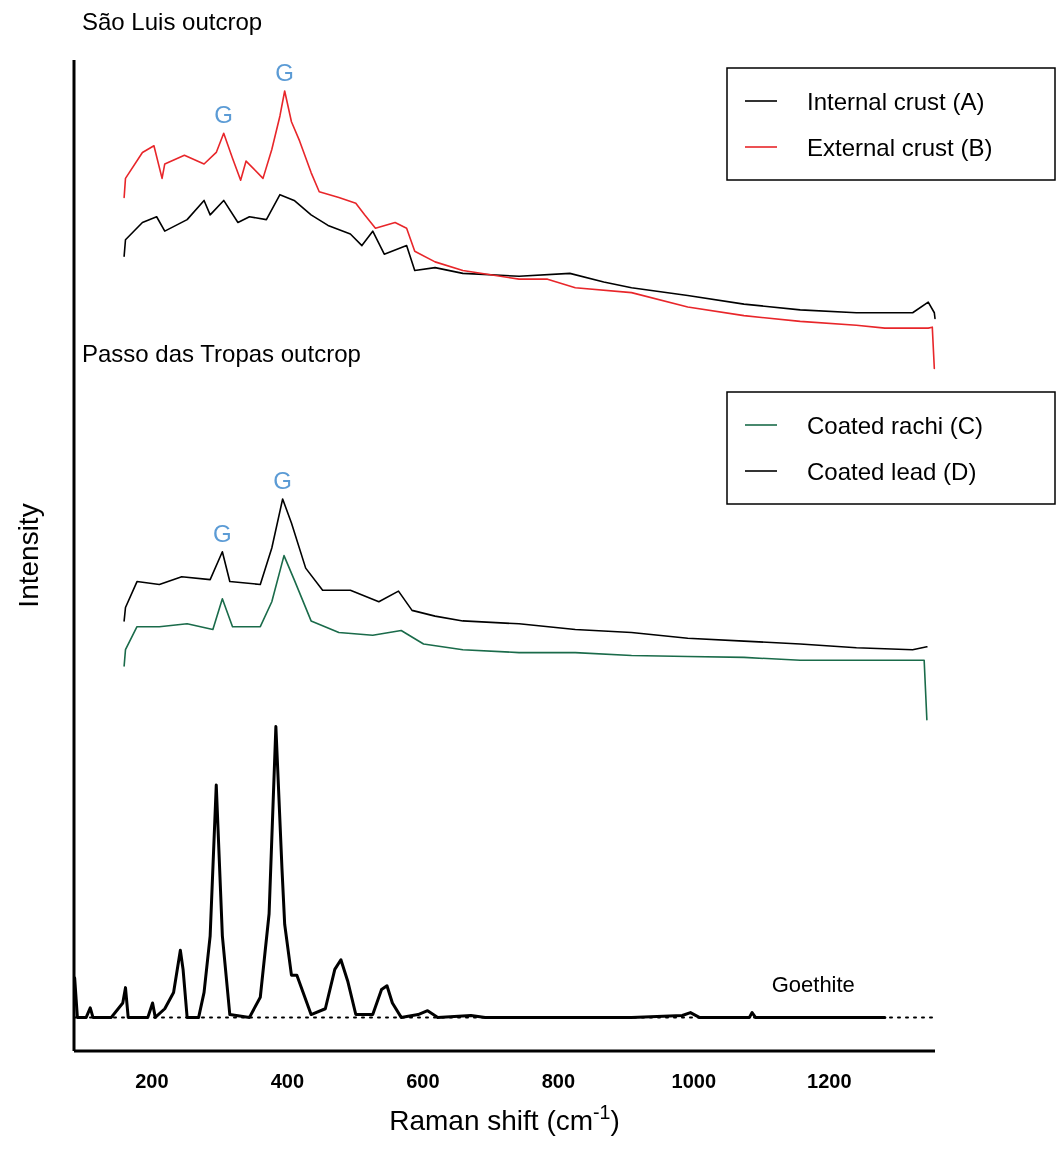 The width and height of the screenshot is (1057, 1163). What do you see at coordinates (892, 471) in the screenshot?
I see `legend-label: Coated lead (D)` at bounding box center [892, 471].